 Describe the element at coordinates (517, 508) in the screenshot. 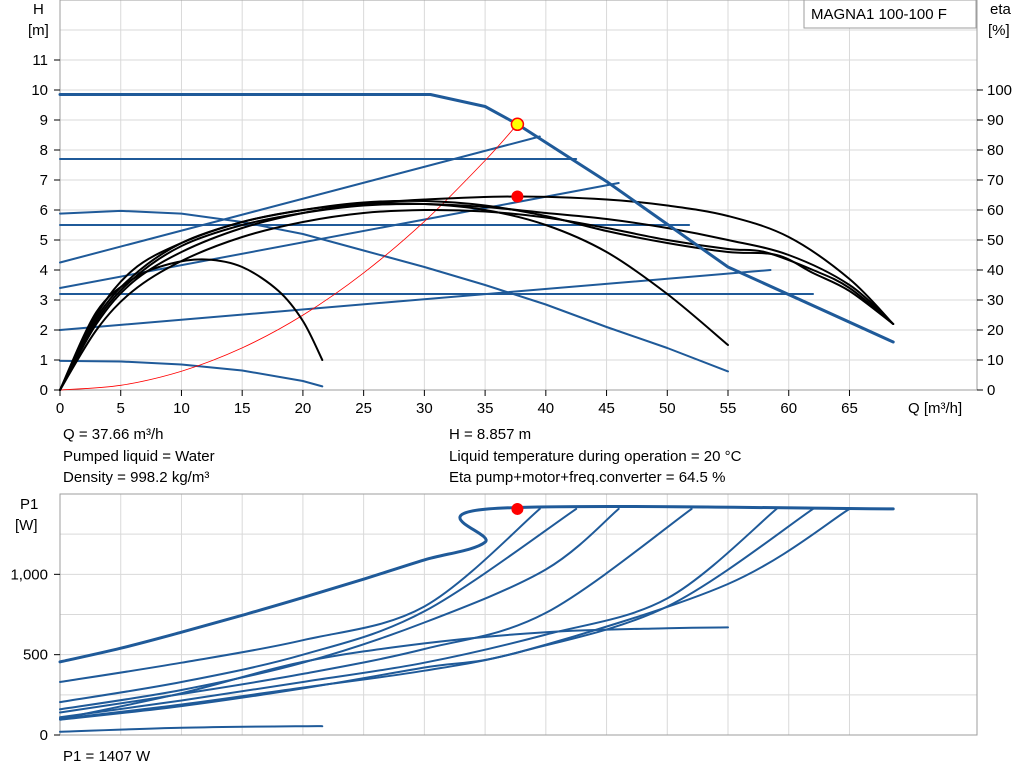

I see `power-duty-point` at that location.